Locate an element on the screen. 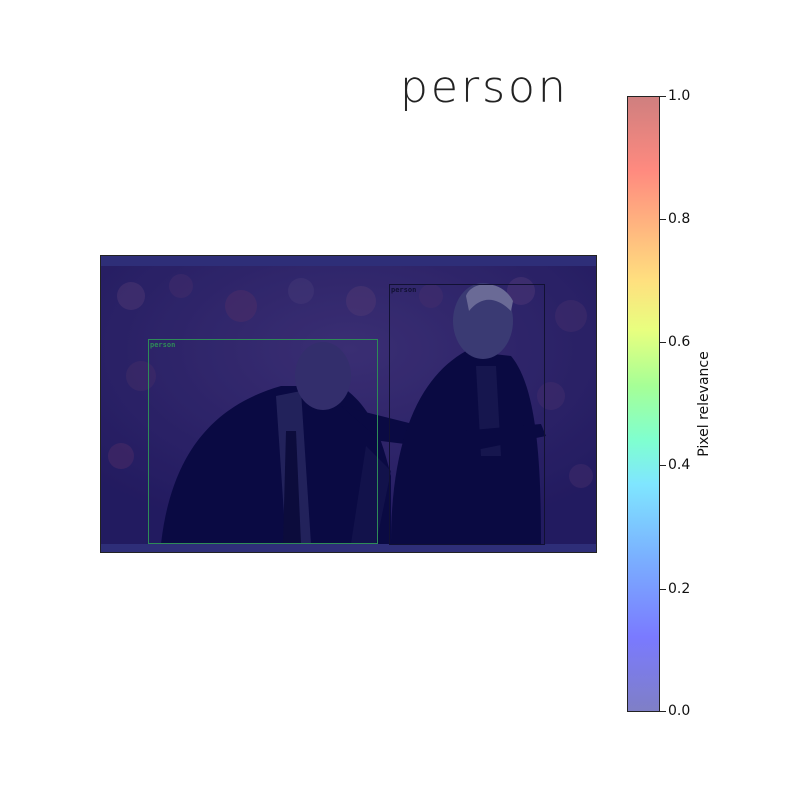 Image resolution: width=800 pixels, height=800 pixels. right-person-figure is located at coordinates (468, 413).